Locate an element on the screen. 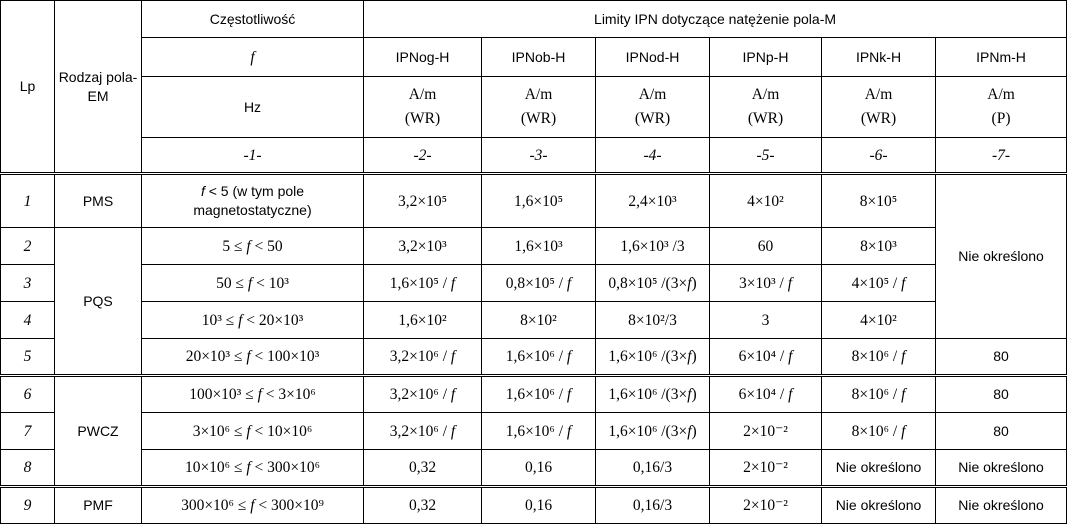 Image resolution: width=1067 pixels, height=524 pixels. value-cell: 3×10³ / f is located at coordinates (765, 283).